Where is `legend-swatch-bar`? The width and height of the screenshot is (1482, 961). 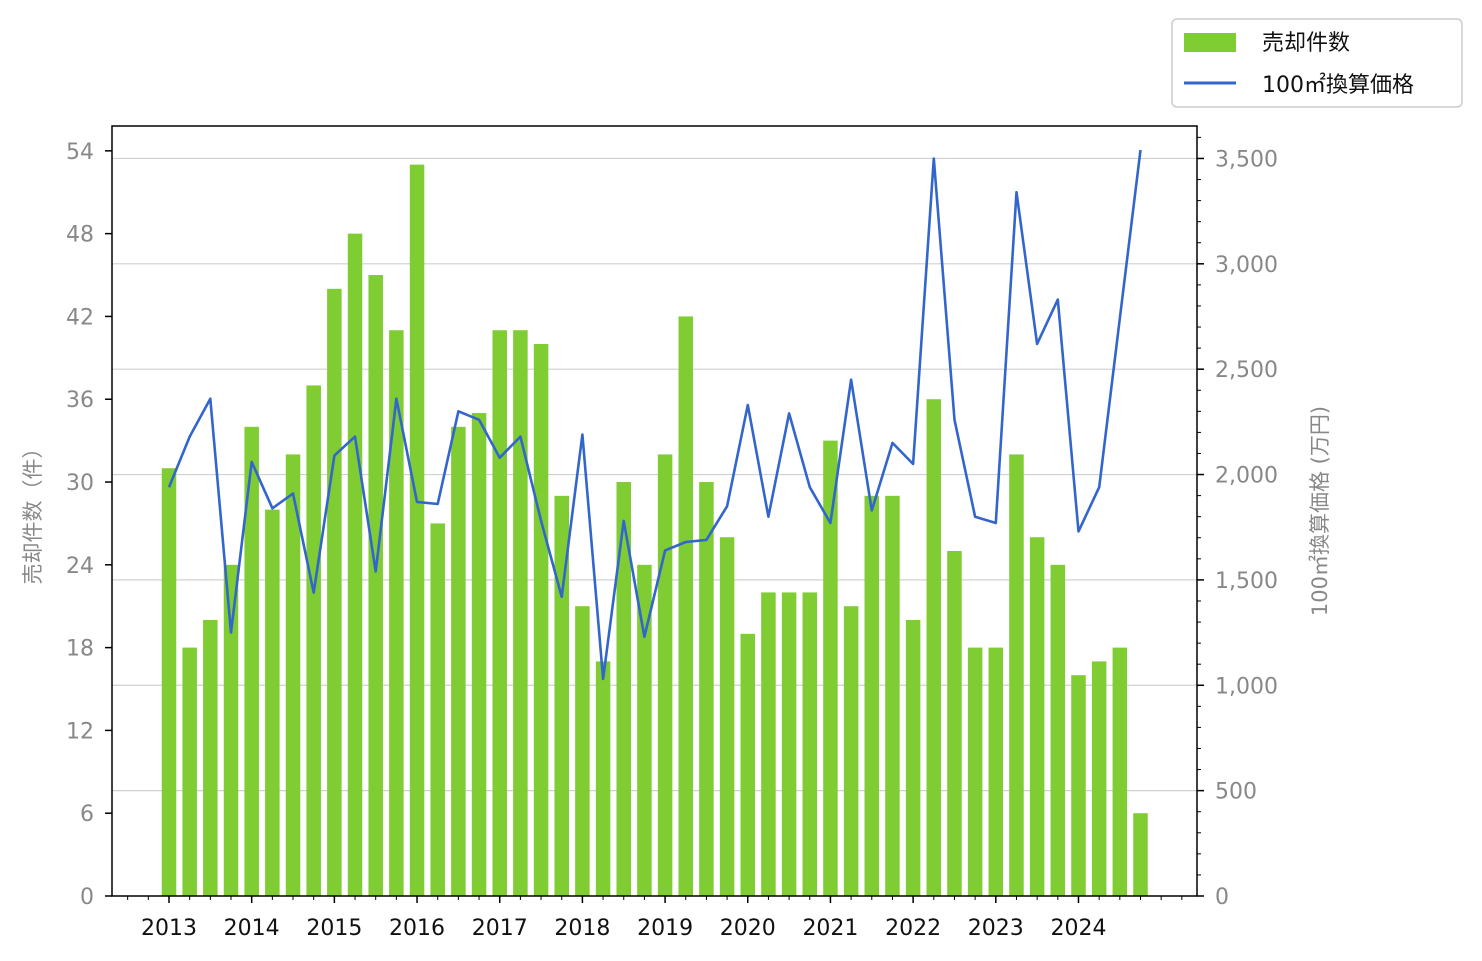
legend-swatch-bar is located at coordinates (1210, 42).